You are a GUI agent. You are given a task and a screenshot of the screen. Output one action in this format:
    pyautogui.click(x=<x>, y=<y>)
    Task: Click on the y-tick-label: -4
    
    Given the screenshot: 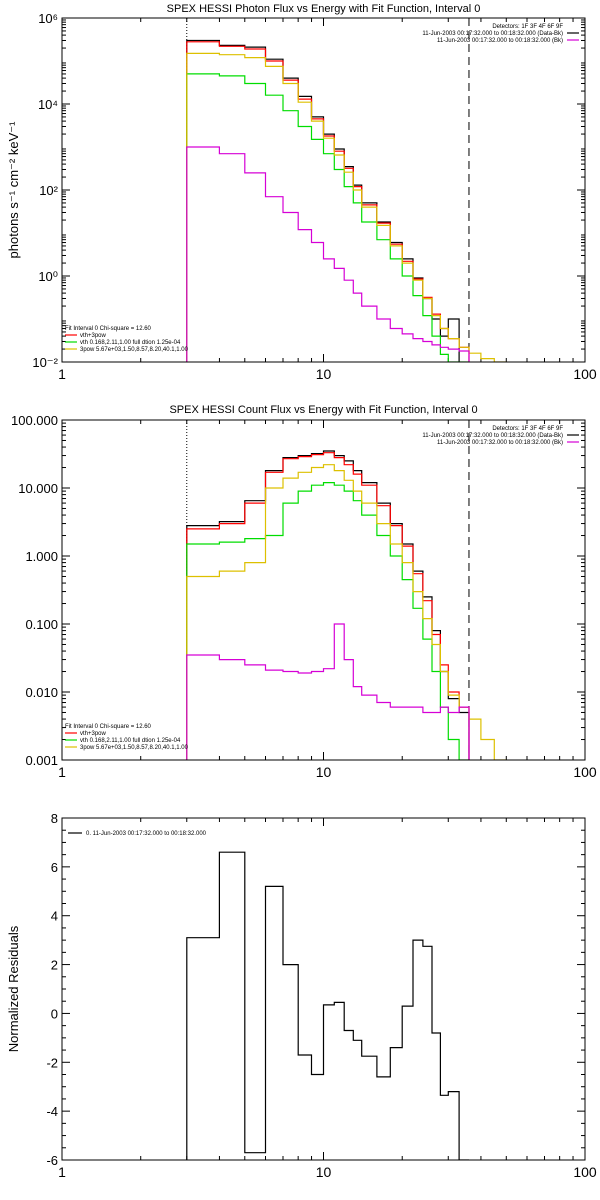 What is the action you would take?
    pyautogui.click(x=52, y=1111)
    